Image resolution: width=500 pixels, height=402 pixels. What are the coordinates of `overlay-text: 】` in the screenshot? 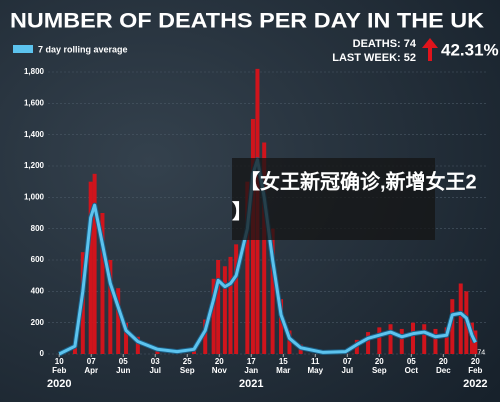 It's located at (242, 211).